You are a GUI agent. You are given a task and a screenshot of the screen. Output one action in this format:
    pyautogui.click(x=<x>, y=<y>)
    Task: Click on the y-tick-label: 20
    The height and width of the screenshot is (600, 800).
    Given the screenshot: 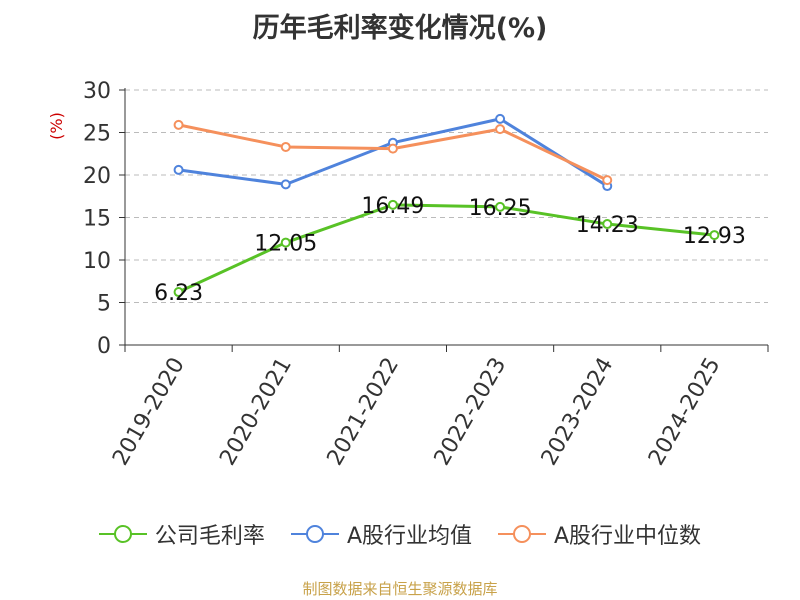 What is the action you would take?
    pyautogui.click(x=97, y=176)
    